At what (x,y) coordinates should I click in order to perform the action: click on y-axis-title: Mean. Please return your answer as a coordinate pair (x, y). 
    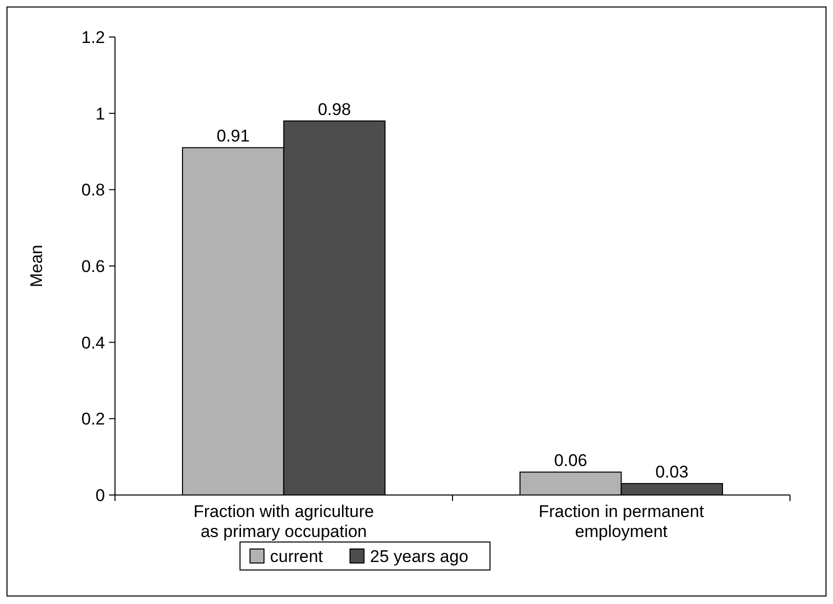
    Looking at the image, I should click on (36, 266).